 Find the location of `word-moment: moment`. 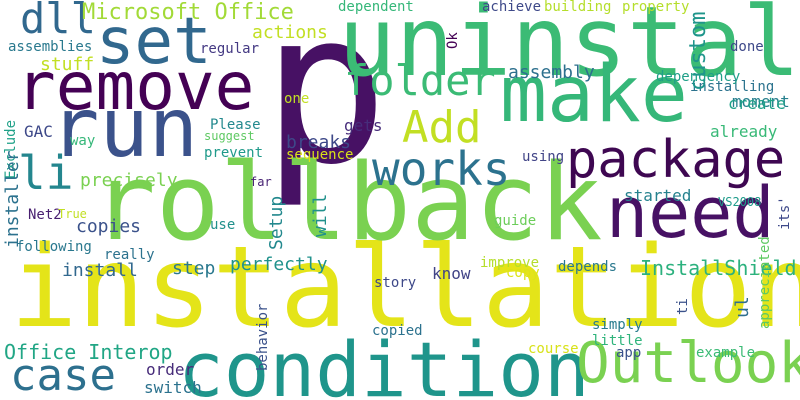

word-moment: moment is located at coordinates (761, 101).